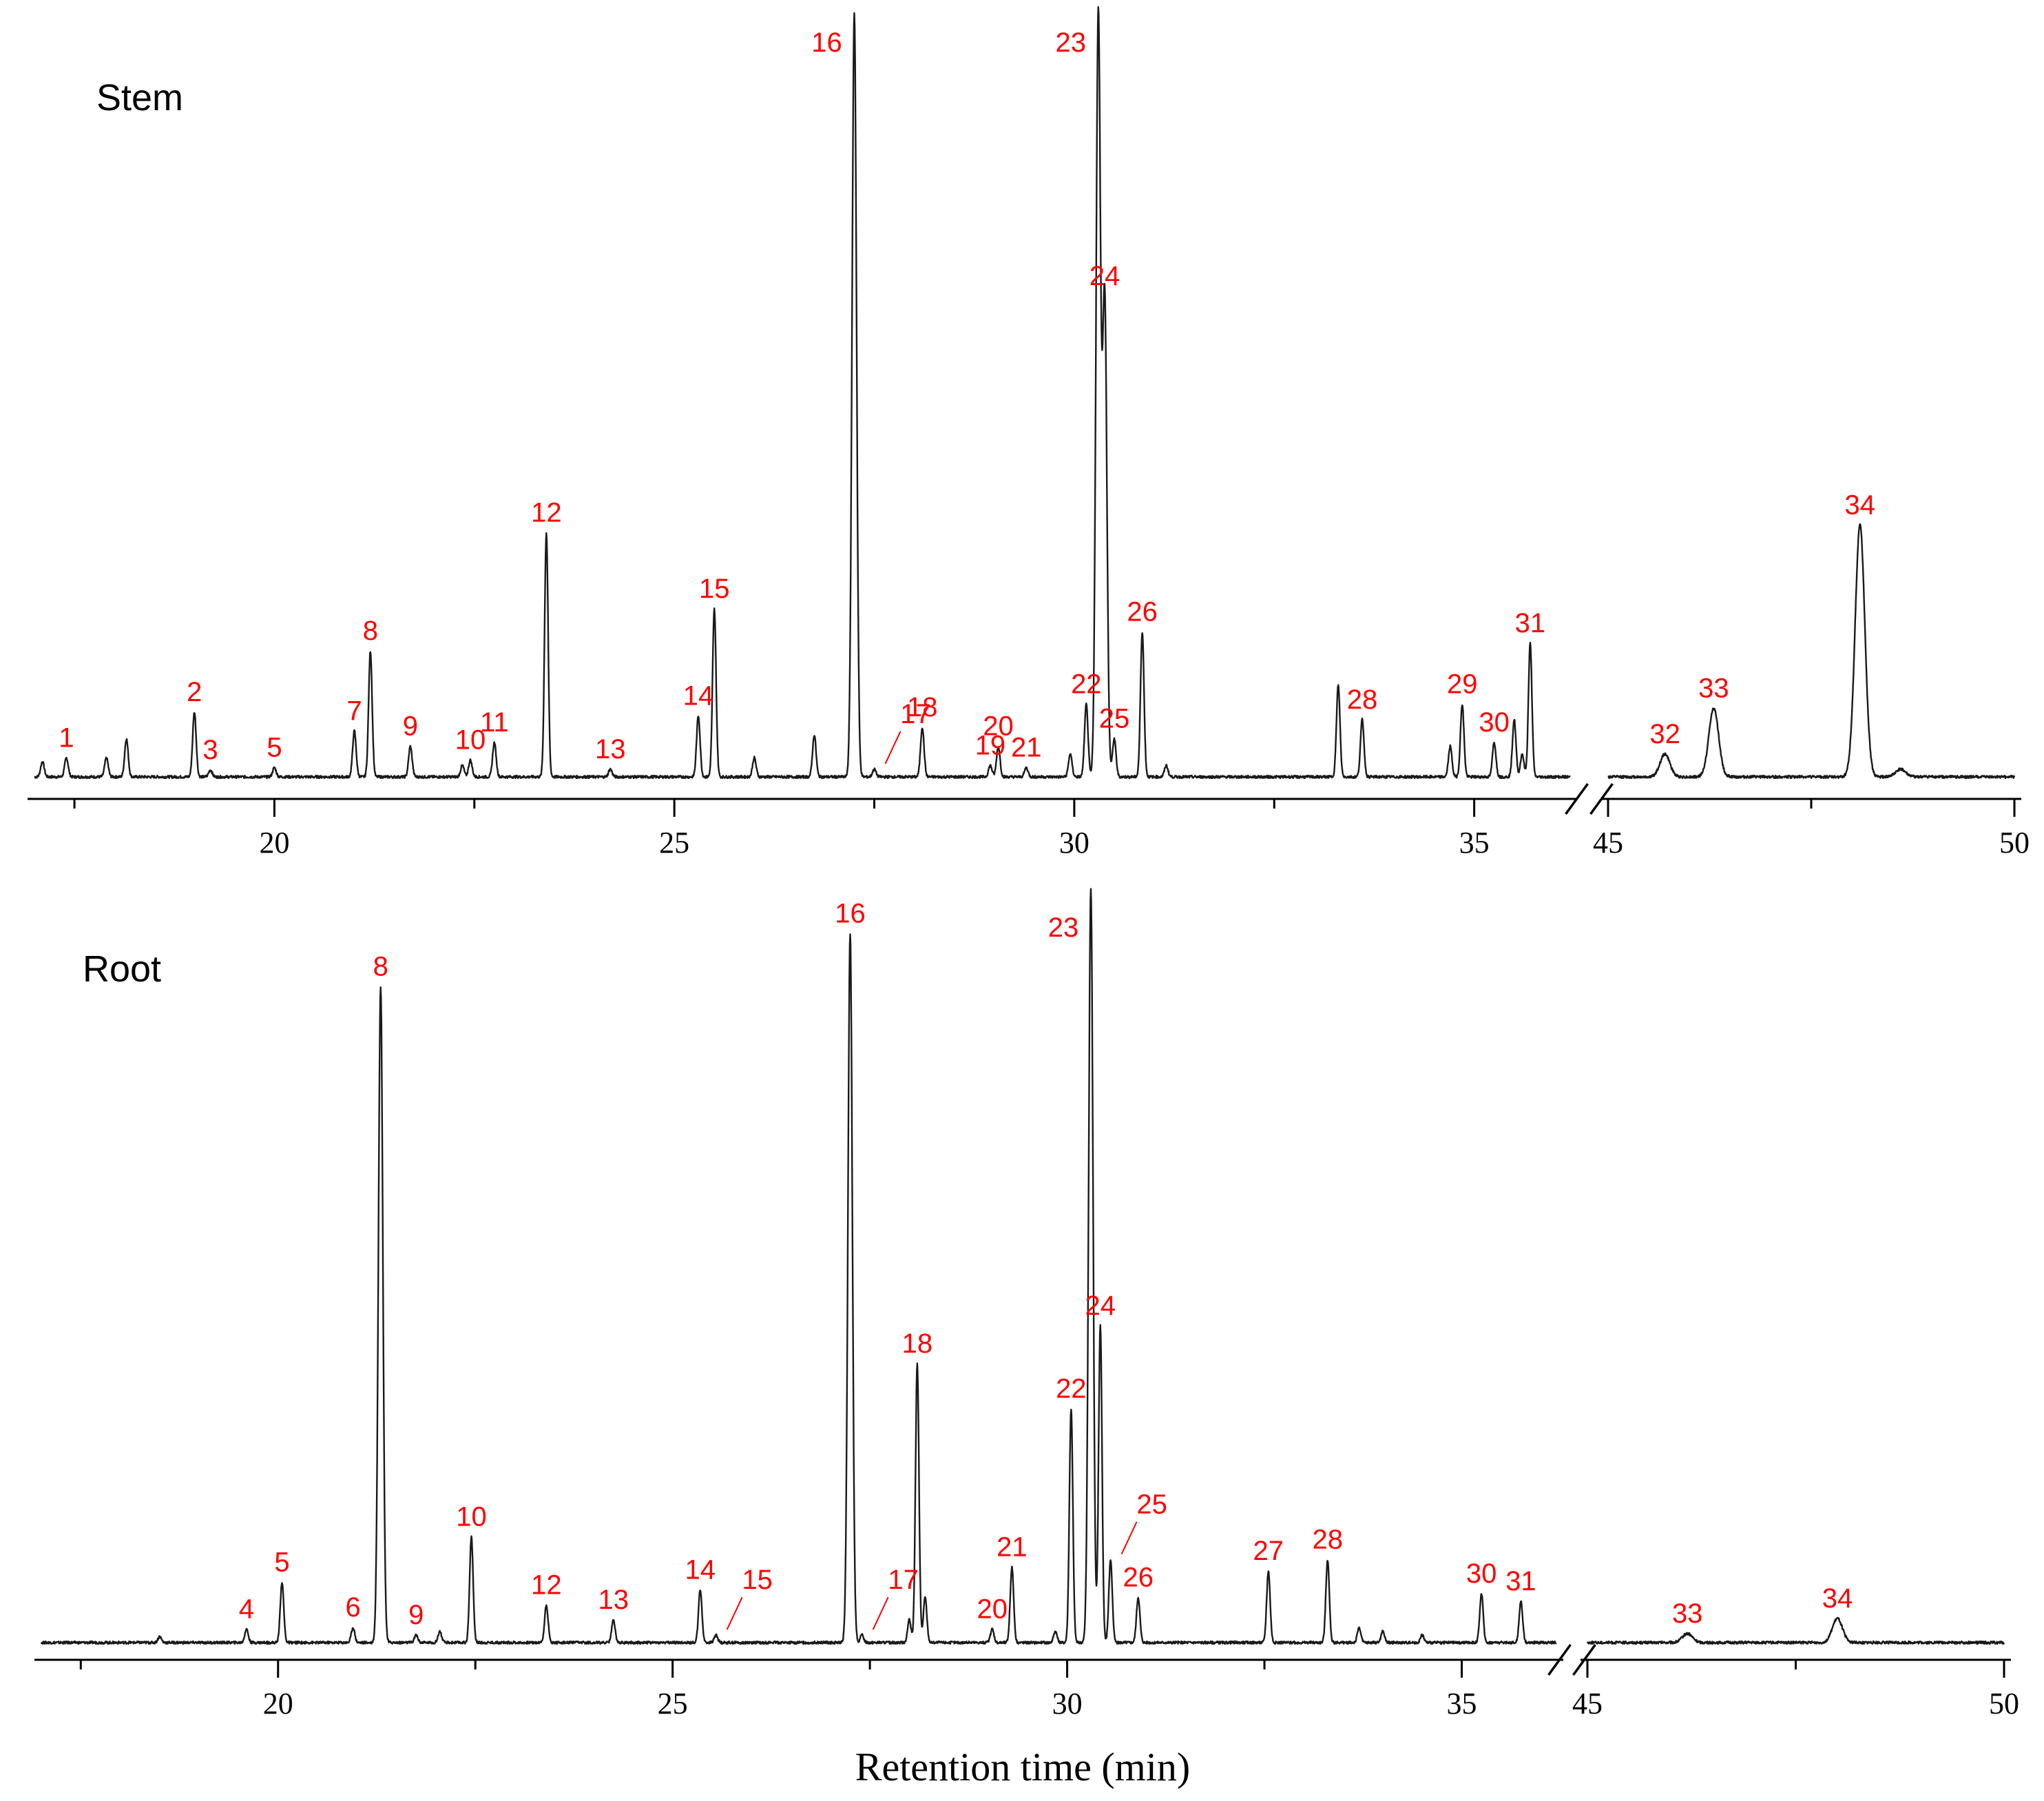 The width and height of the screenshot is (2044, 1801). What do you see at coordinates (1713, 688) in the screenshot?
I see `stem-peak-label-33: 33` at bounding box center [1713, 688].